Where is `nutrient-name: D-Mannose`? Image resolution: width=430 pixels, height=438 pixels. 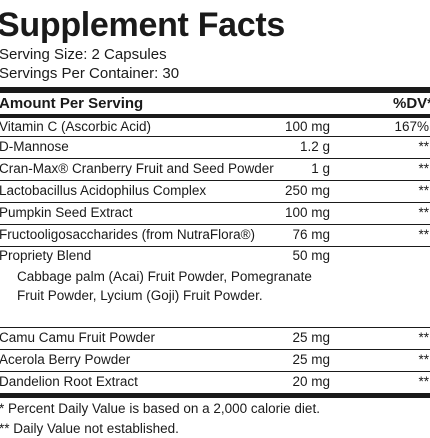 nutrient-name: D-Mannose is located at coordinates (34, 146).